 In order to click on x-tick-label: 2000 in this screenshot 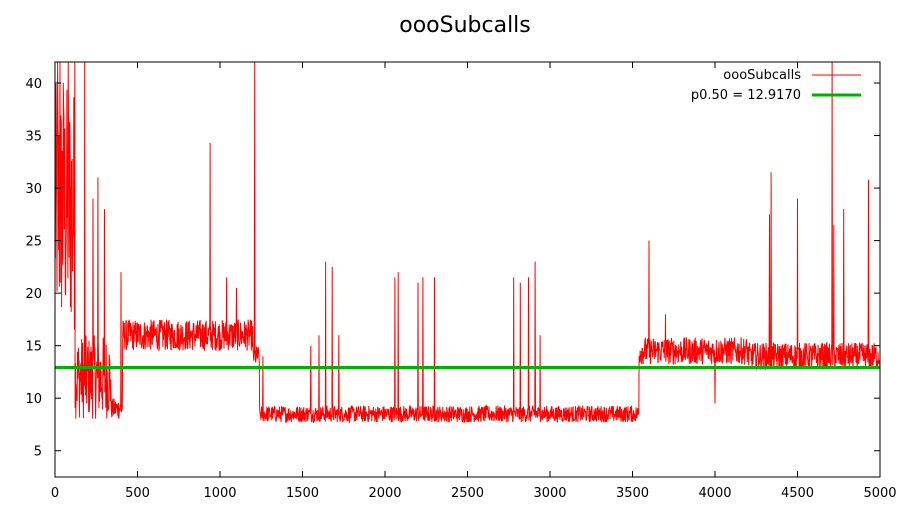, I will do `click(384, 493)`.